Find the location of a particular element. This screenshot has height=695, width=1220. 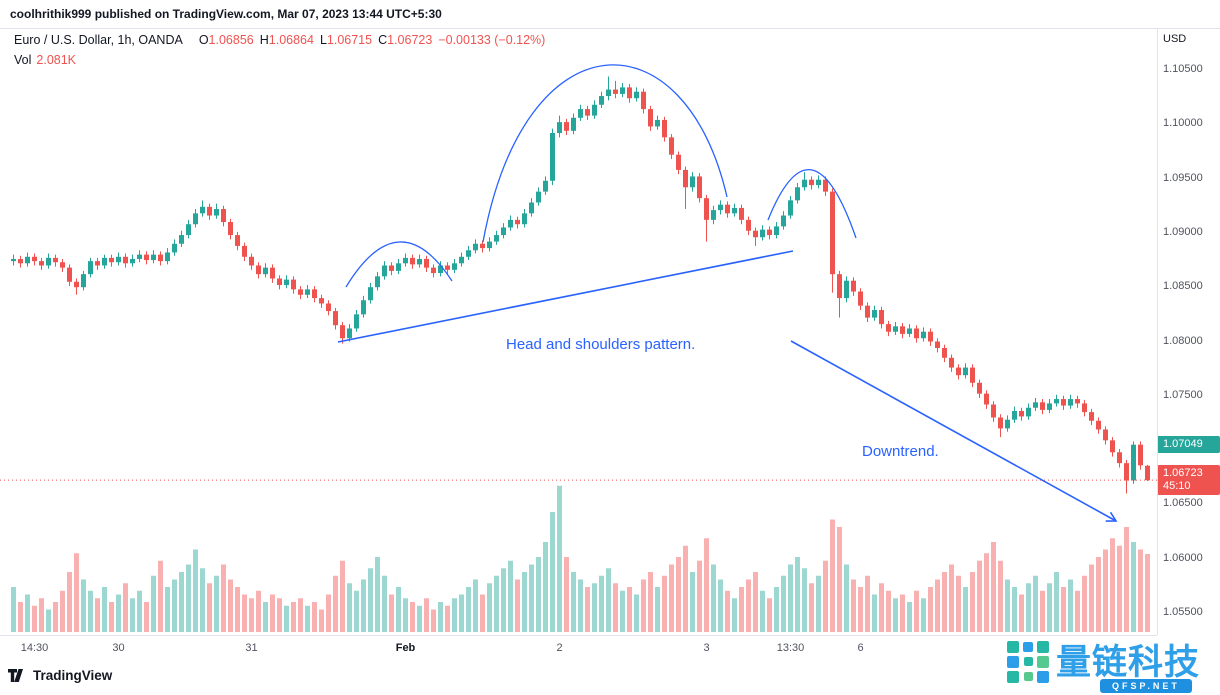

time-label: 31 is located at coordinates (251, 648).